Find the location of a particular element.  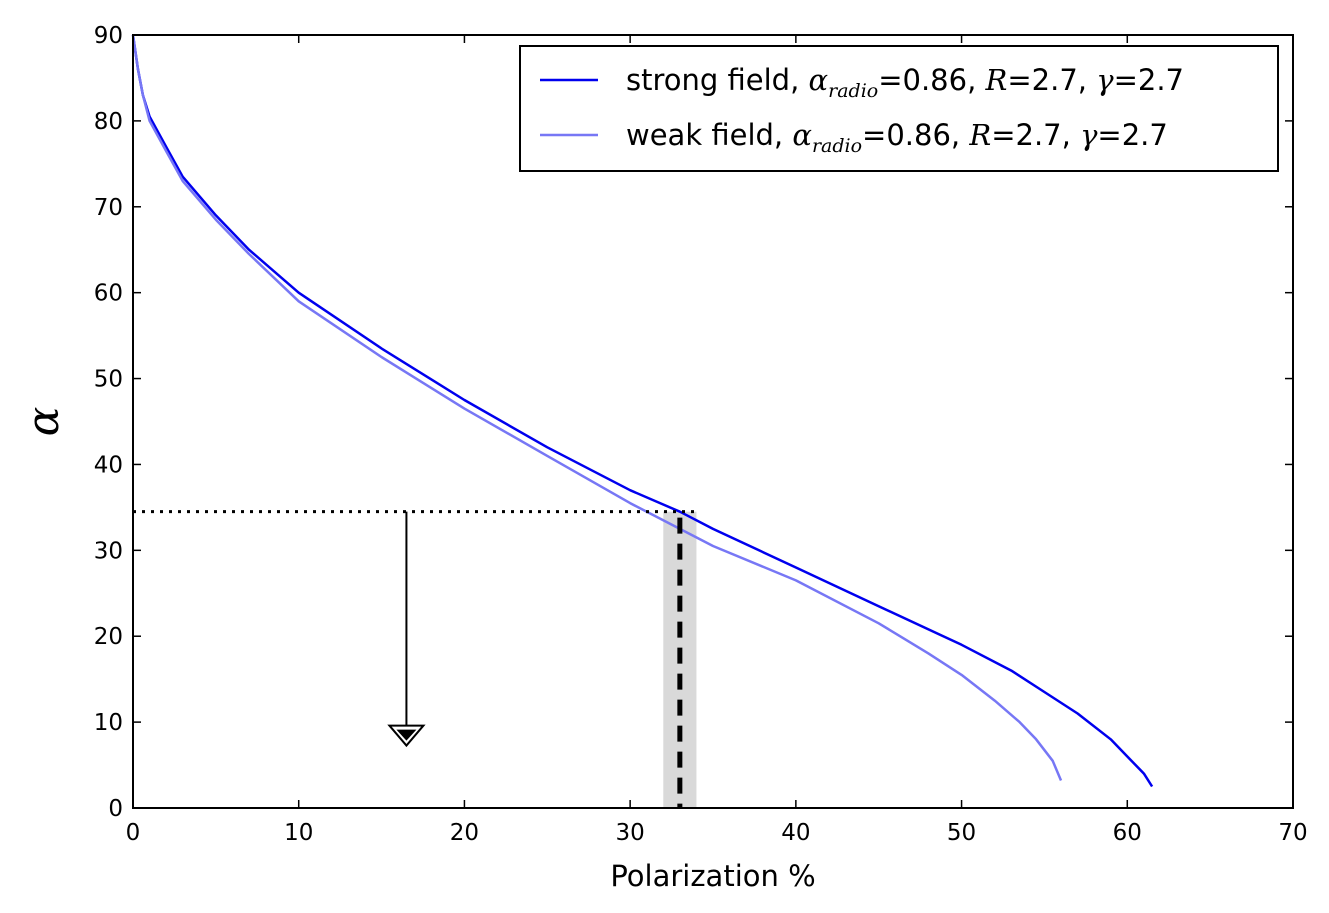

y-tick-label: 0 is located at coordinates (115, 809).